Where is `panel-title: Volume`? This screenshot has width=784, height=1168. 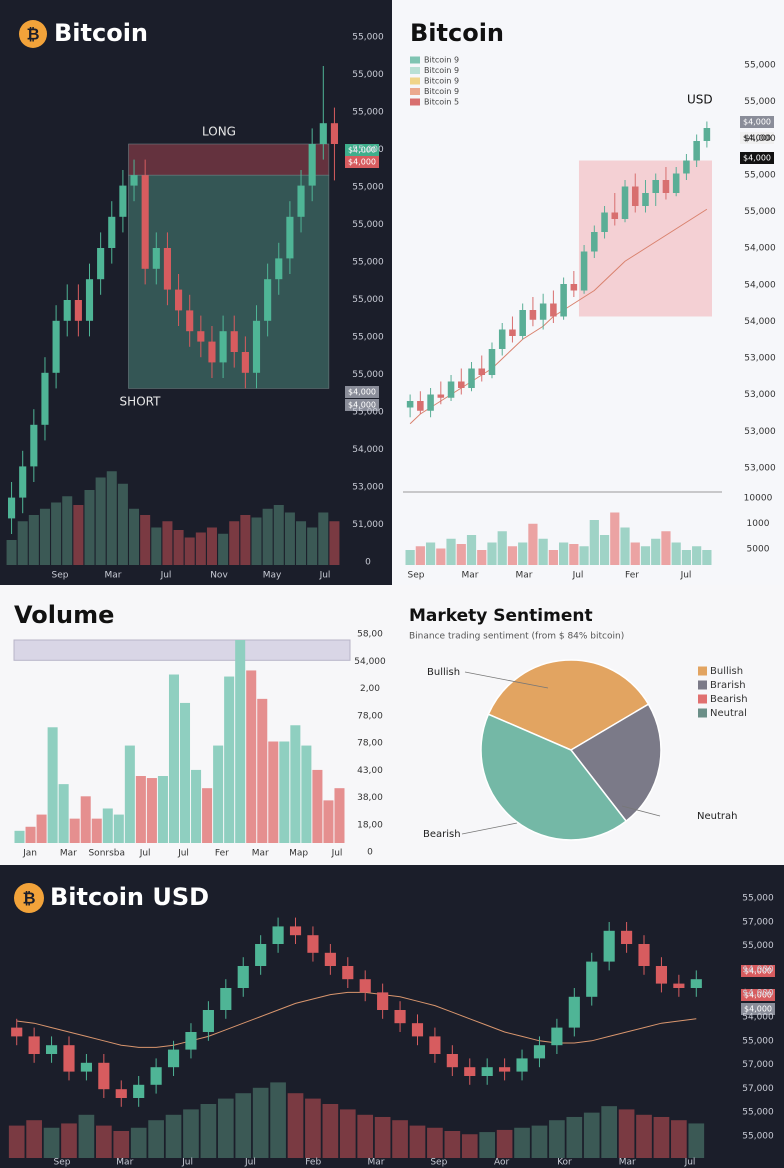
panel-title: Volume is located at coordinates (64, 615).